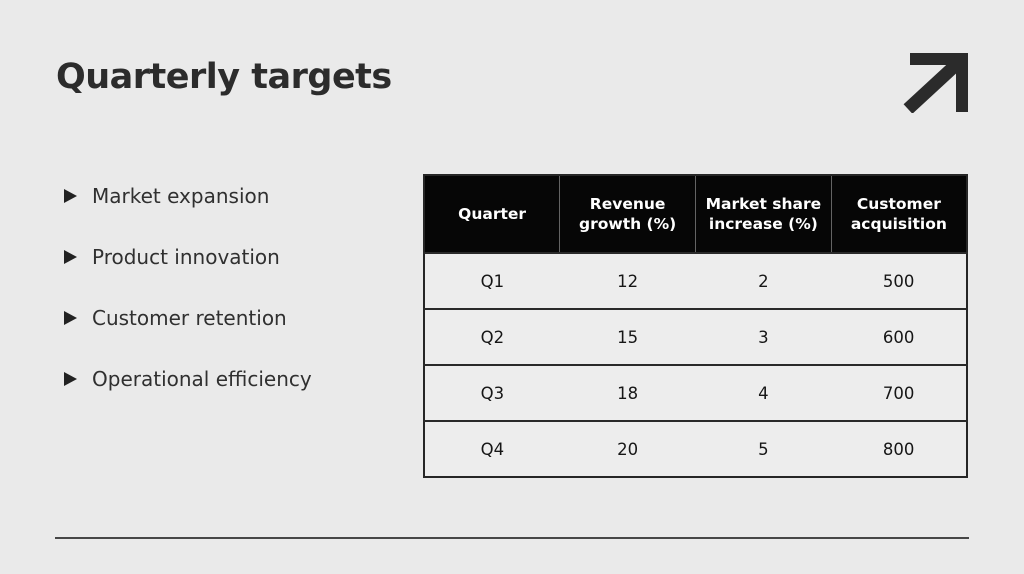  What do you see at coordinates (898, 214) in the screenshot?
I see `column-header-customer-acquisition: Customer acquisition` at bounding box center [898, 214].